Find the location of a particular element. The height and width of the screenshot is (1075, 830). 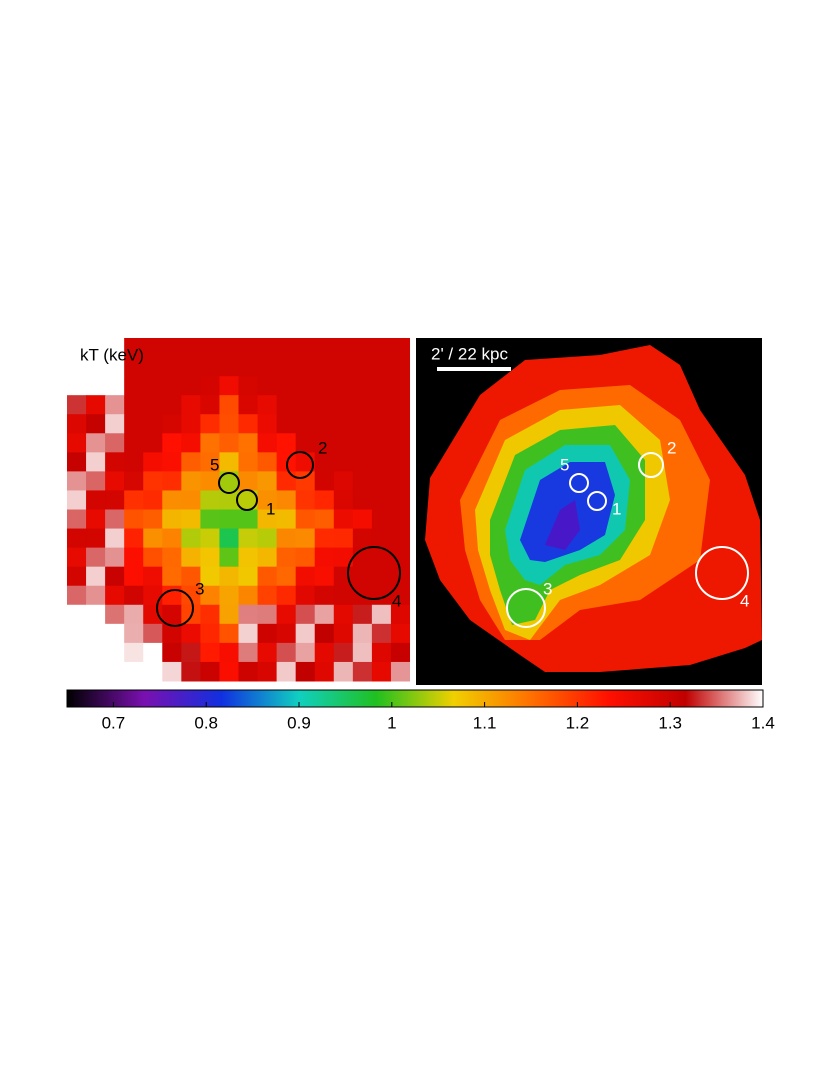

right-labels: 2' / 22 kpc 1 2 3 4 5 is located at coordinates (590, 477).